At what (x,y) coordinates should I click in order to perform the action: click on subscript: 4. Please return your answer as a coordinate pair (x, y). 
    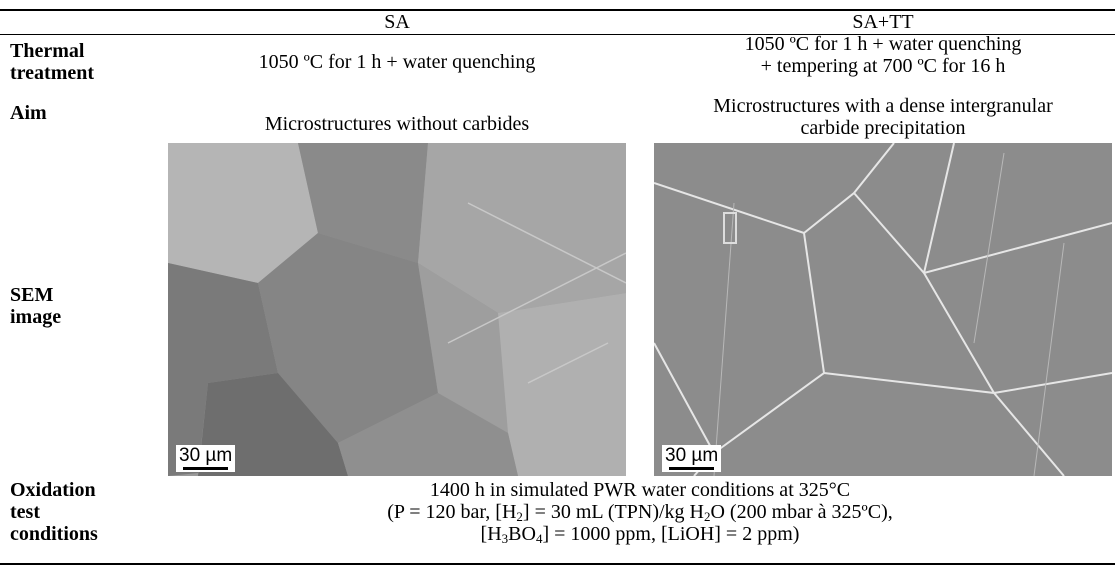
    Looking at the image, I should click on (539, 538).